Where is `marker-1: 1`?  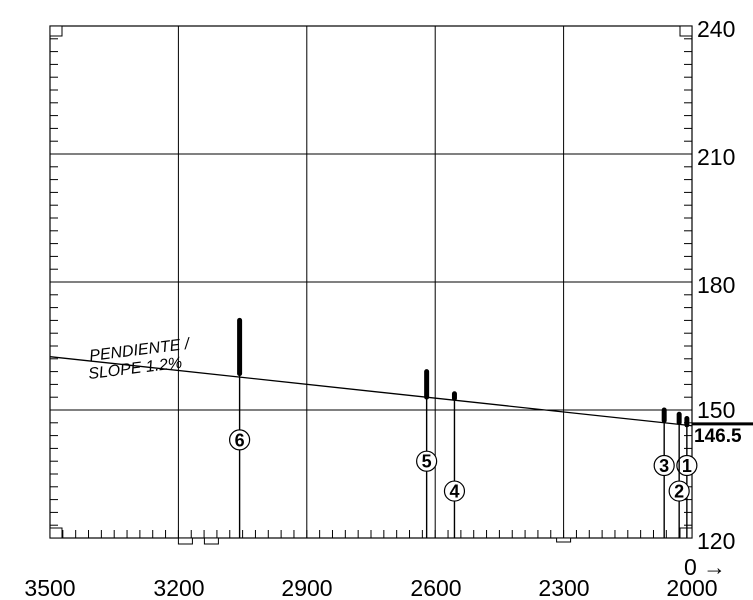
marker-1: 1 is located at coordinates (687, 477).